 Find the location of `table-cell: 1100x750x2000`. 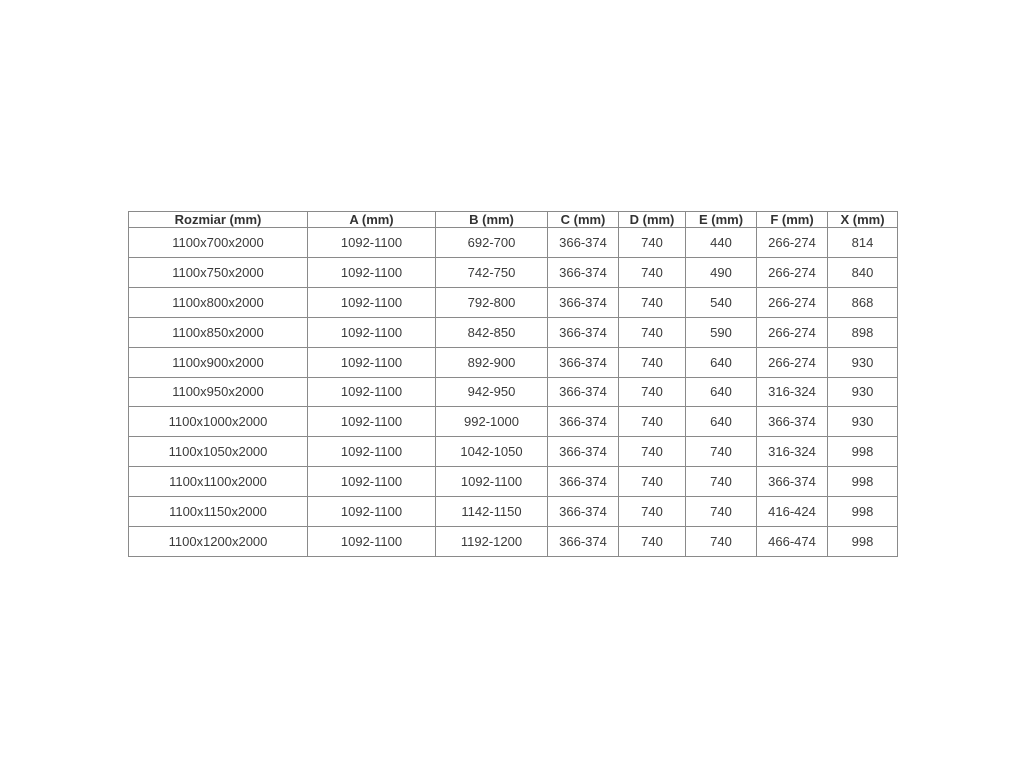

table-cell: 1100x750x2000 is located at coordinates (218, 272).